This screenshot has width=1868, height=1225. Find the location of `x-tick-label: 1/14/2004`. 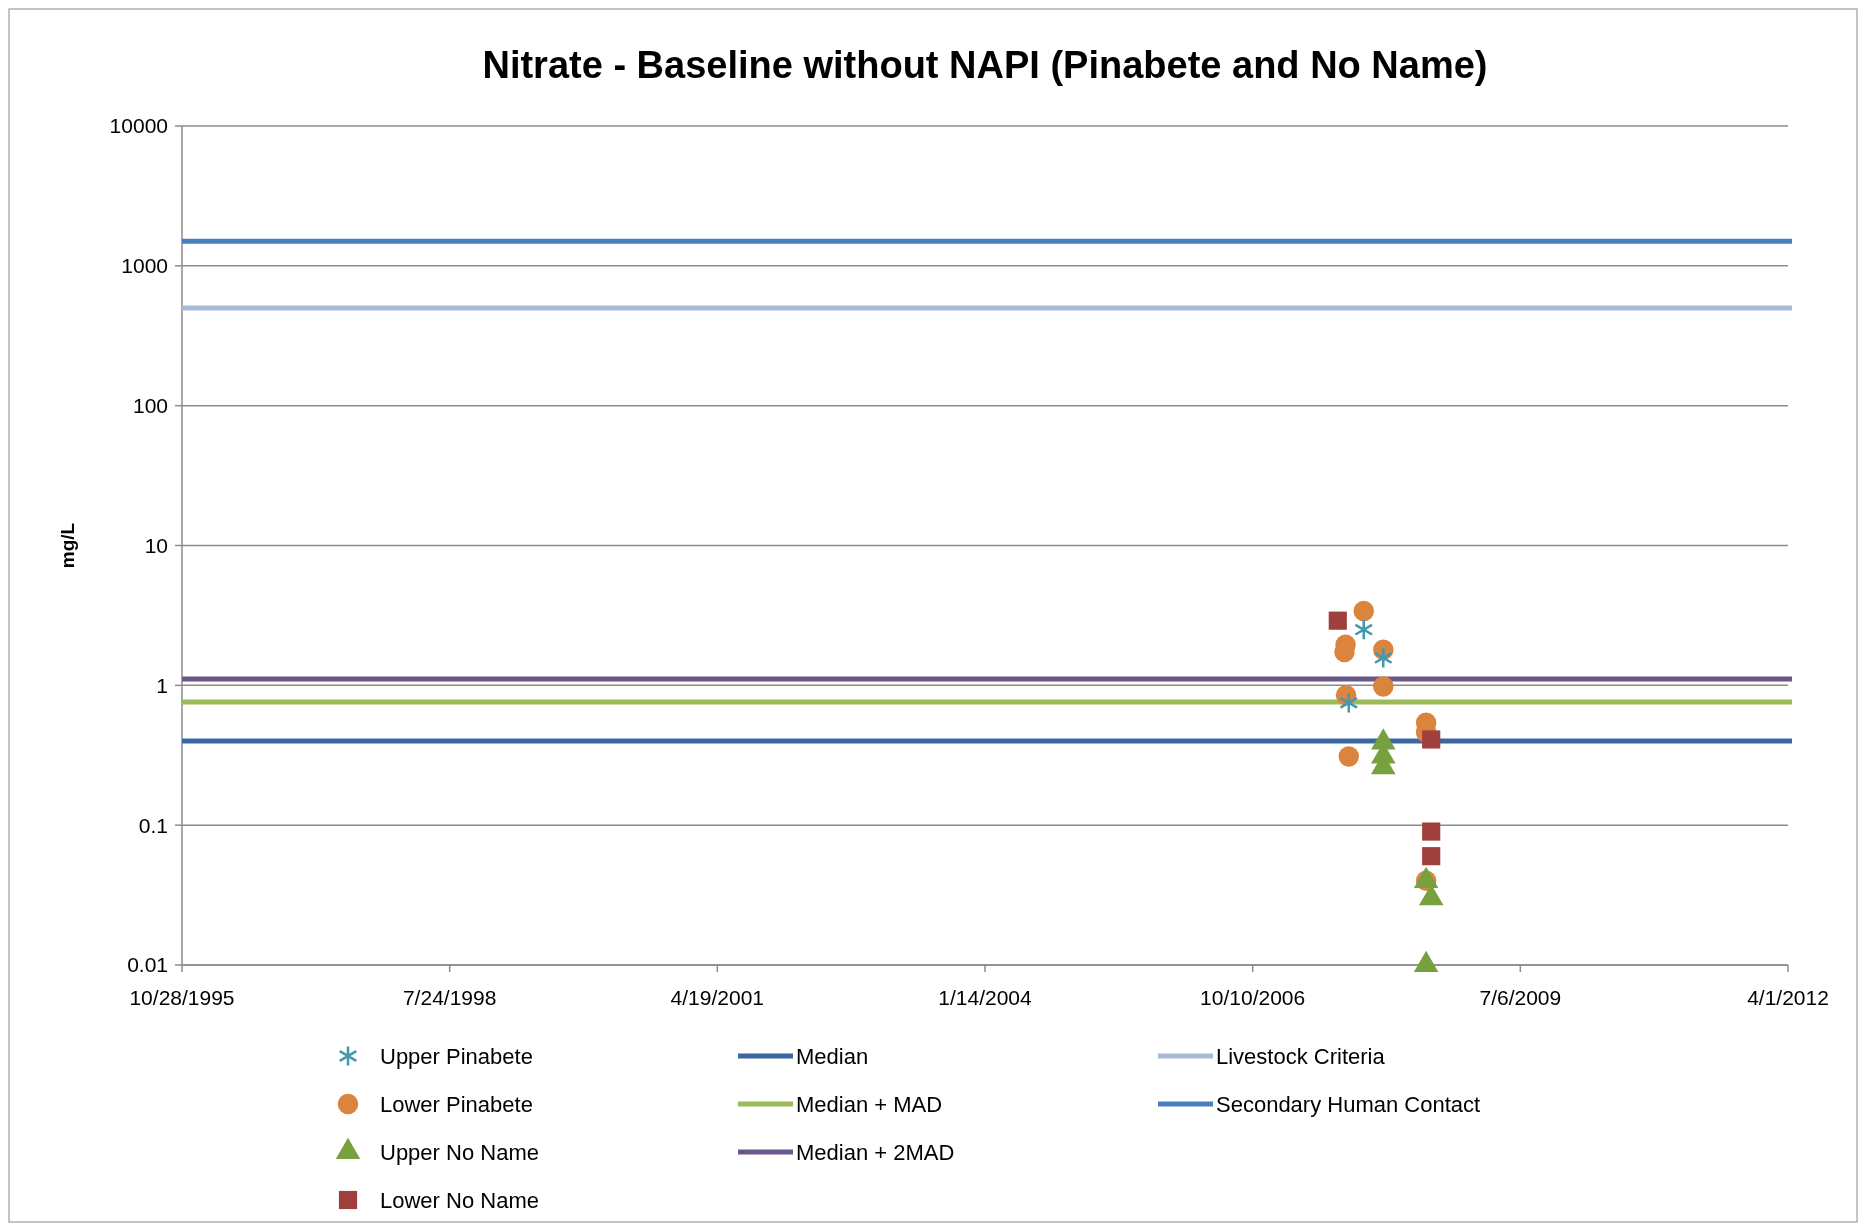

x-tick-label: 1/14/2004 is located at coordinates (985, 997).